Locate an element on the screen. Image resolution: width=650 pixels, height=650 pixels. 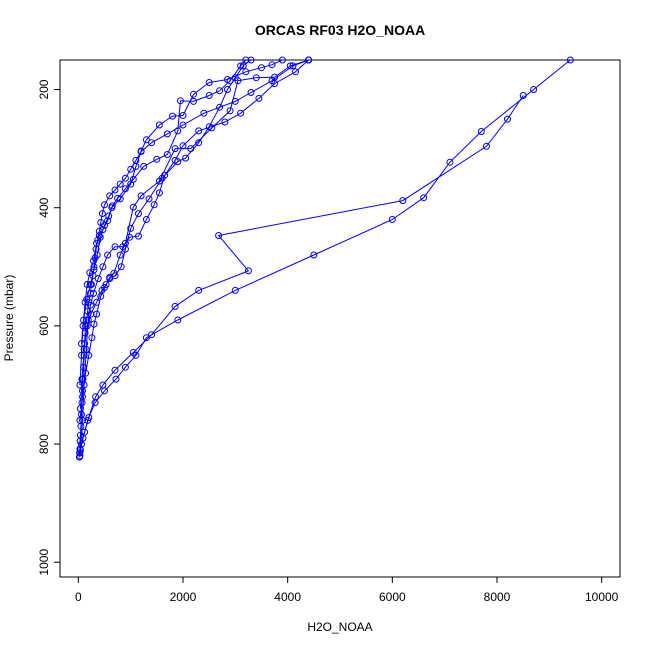
x-tick-label: 8000 is located at coordinates (497, 597).